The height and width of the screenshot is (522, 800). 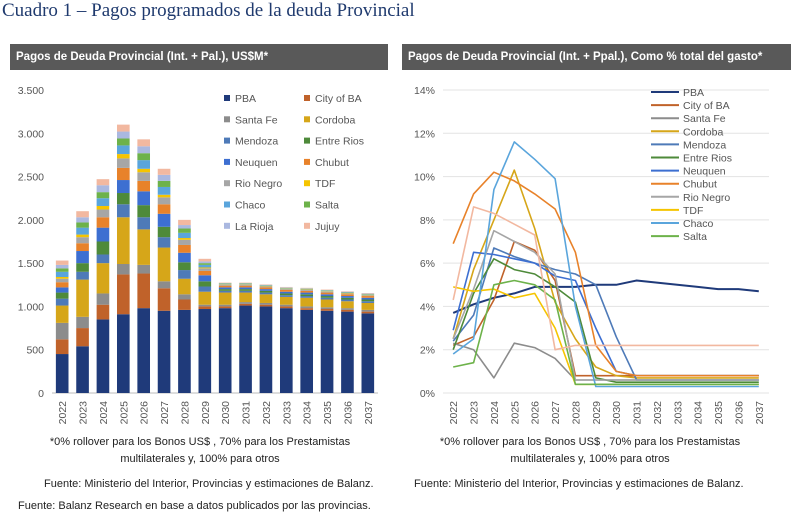 What do you see at coordinates (348, 413) in the screenshot?
I see `left-x-tick-label: 2036` at bounding box center [348, 413].